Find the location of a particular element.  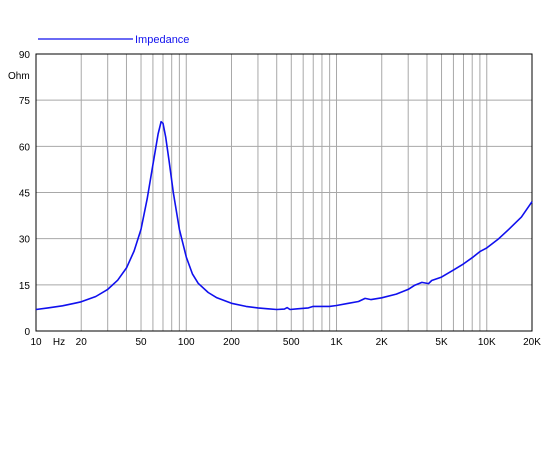

y-axis-unit-label: Ohm is located at coordinates (19, 76).